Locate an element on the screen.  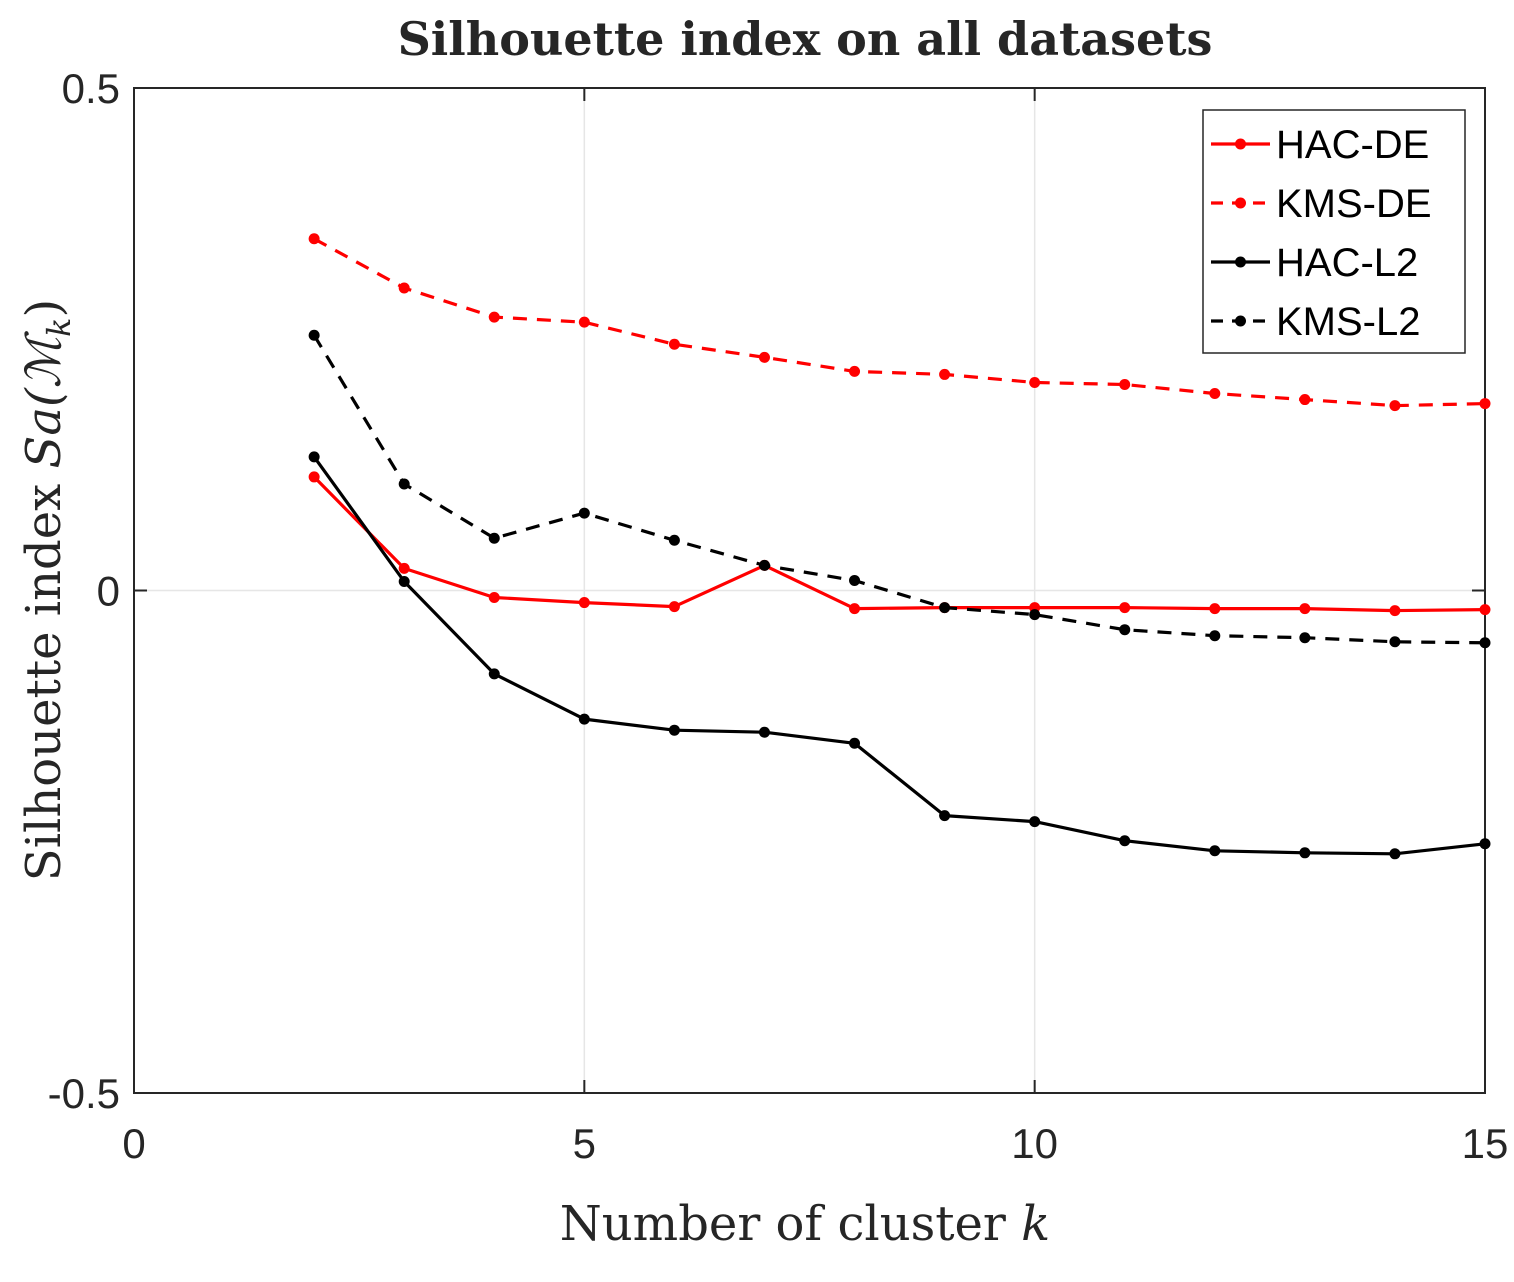
legend-marker-hac-de is located at coordinates (1240, 144).